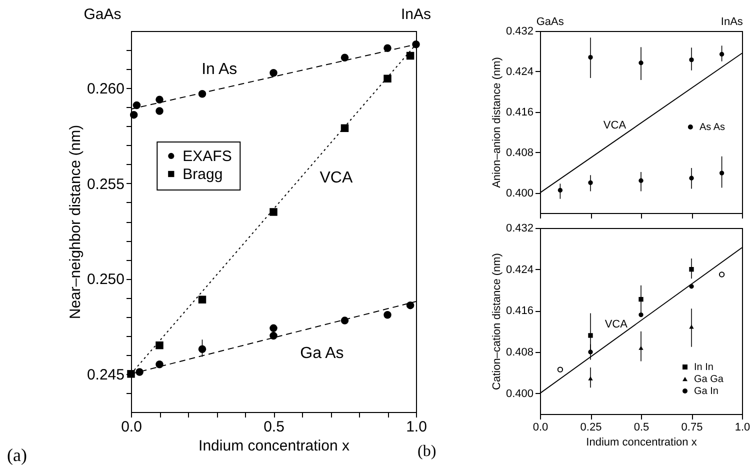  Describe the element at coordinates (105, 279) in the screenshot. I see `y-tick-label: 0.250` at that location.